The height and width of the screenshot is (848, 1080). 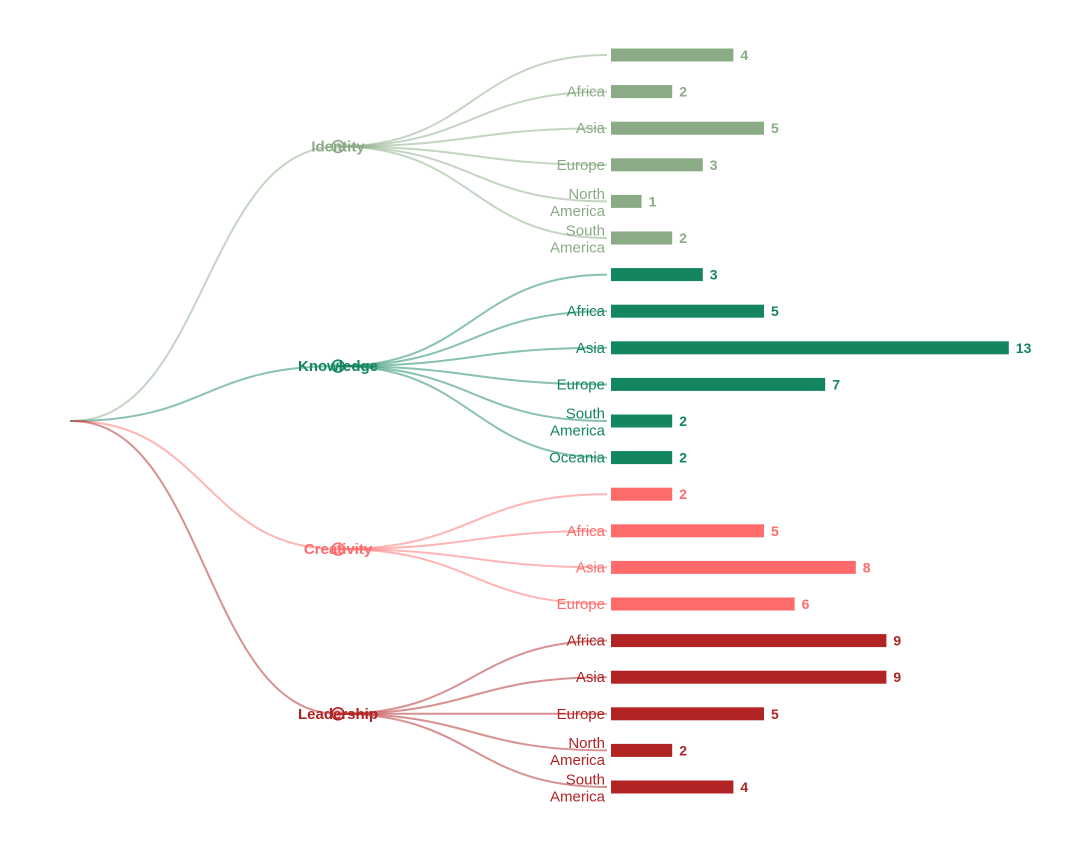 What do you see at coordinates (683, 458) in the screenshot?
I see `value-label-1-5: 2` at bounding box center [683, 458].